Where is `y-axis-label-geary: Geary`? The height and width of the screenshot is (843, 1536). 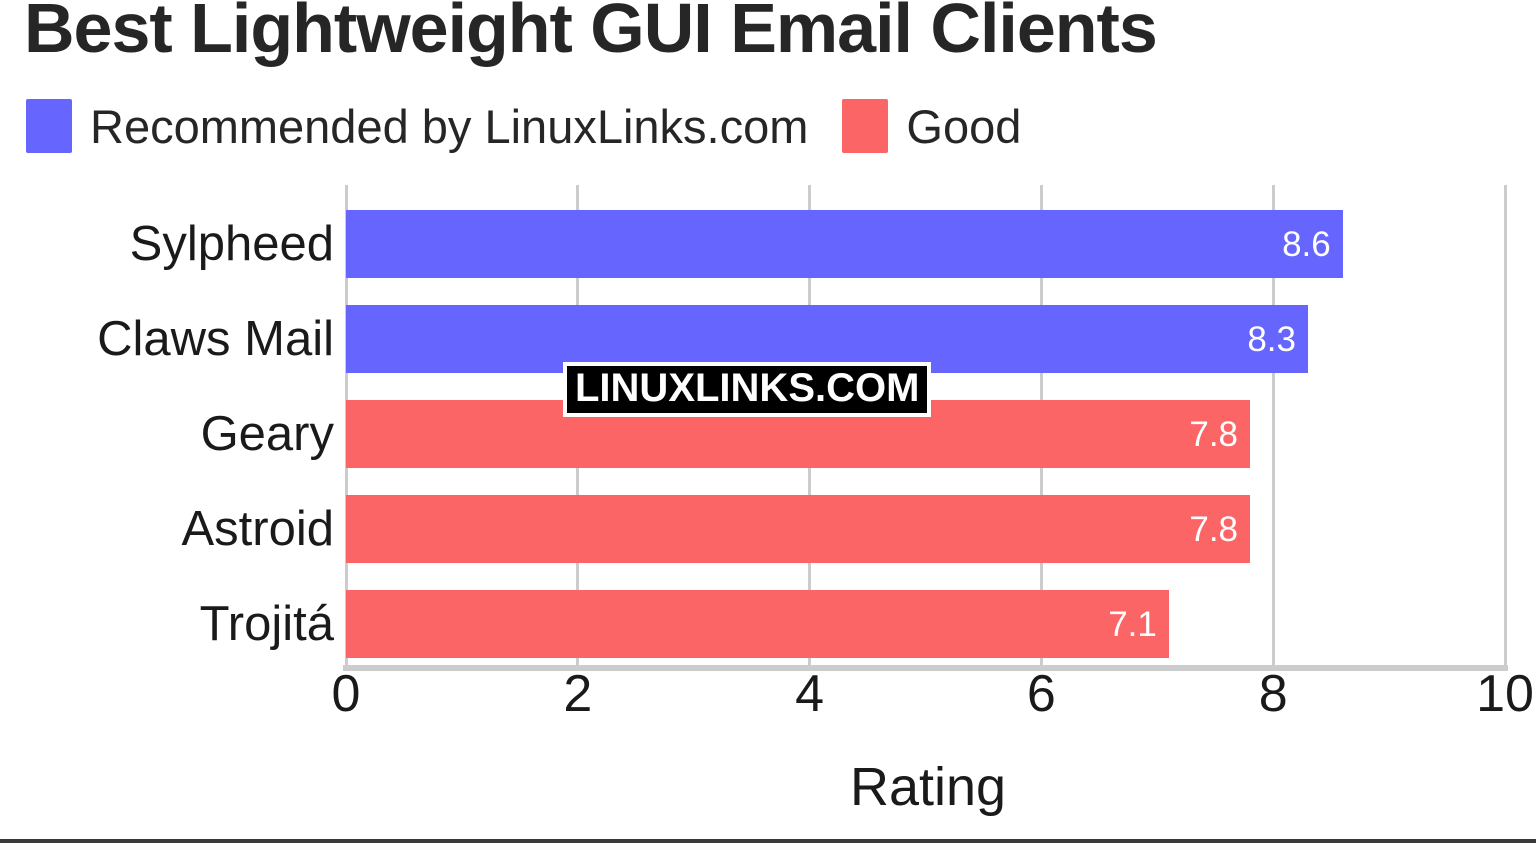
y-axis-label-geary: Geary is located at coordinates (267, 434).